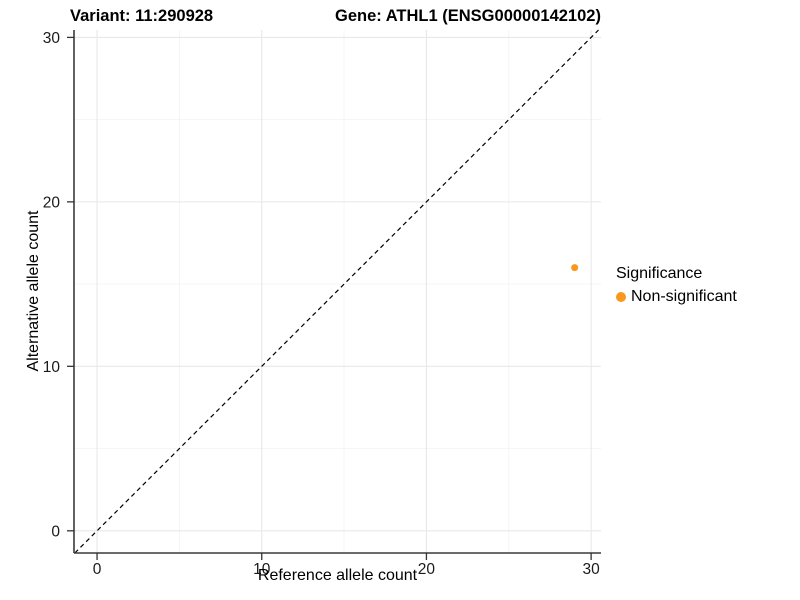 This screenshot has height=600, width=800. Describe the element at coordinates (142, 16) in the screenshot. I see `plot-title-variant: Variant: 11:290928` at that location.